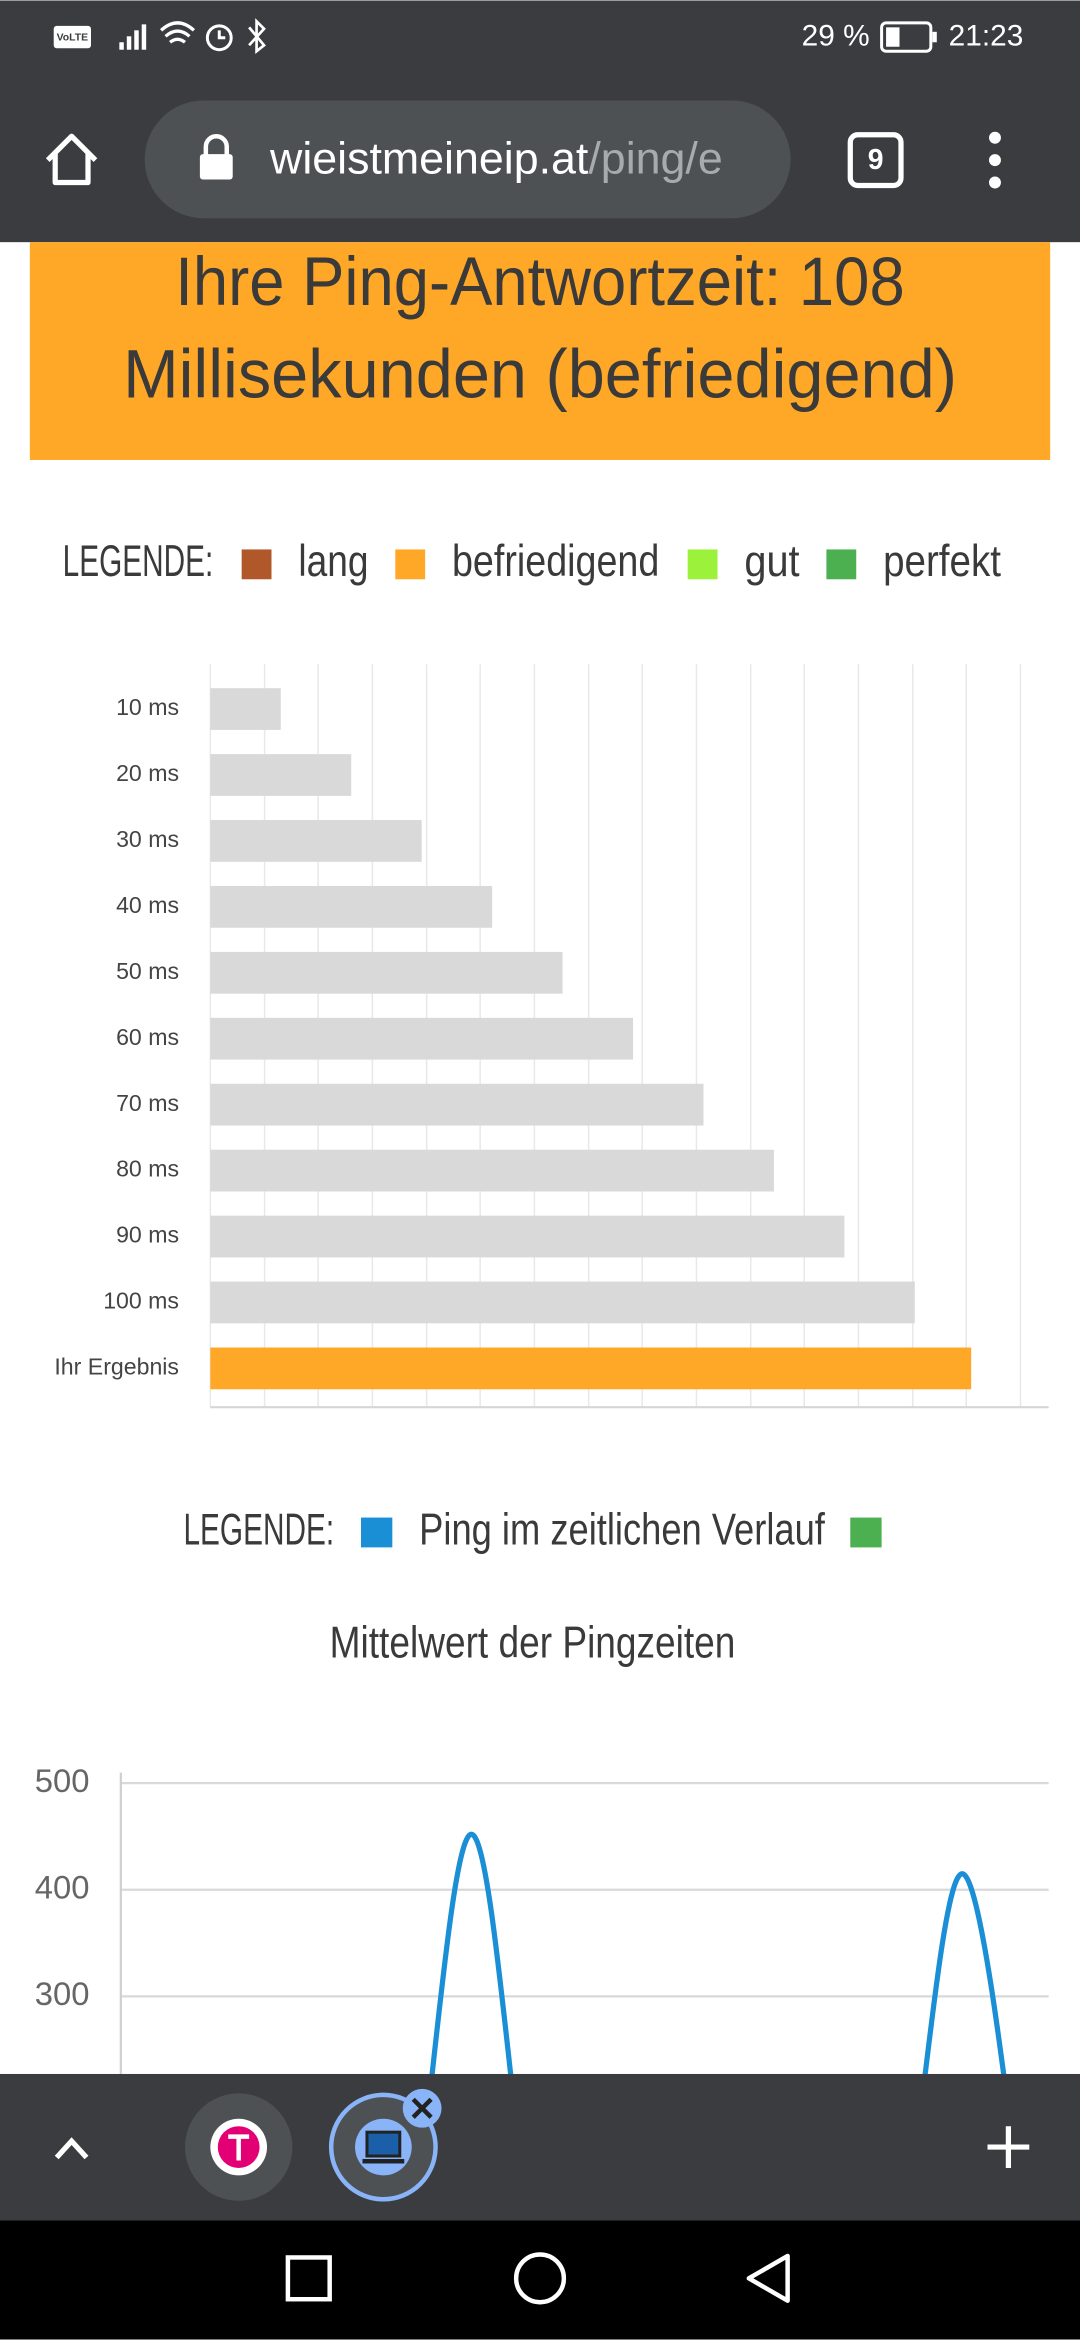  I want to click on y-tick-label: Ihr Ergebnis, so click(116, 1367).